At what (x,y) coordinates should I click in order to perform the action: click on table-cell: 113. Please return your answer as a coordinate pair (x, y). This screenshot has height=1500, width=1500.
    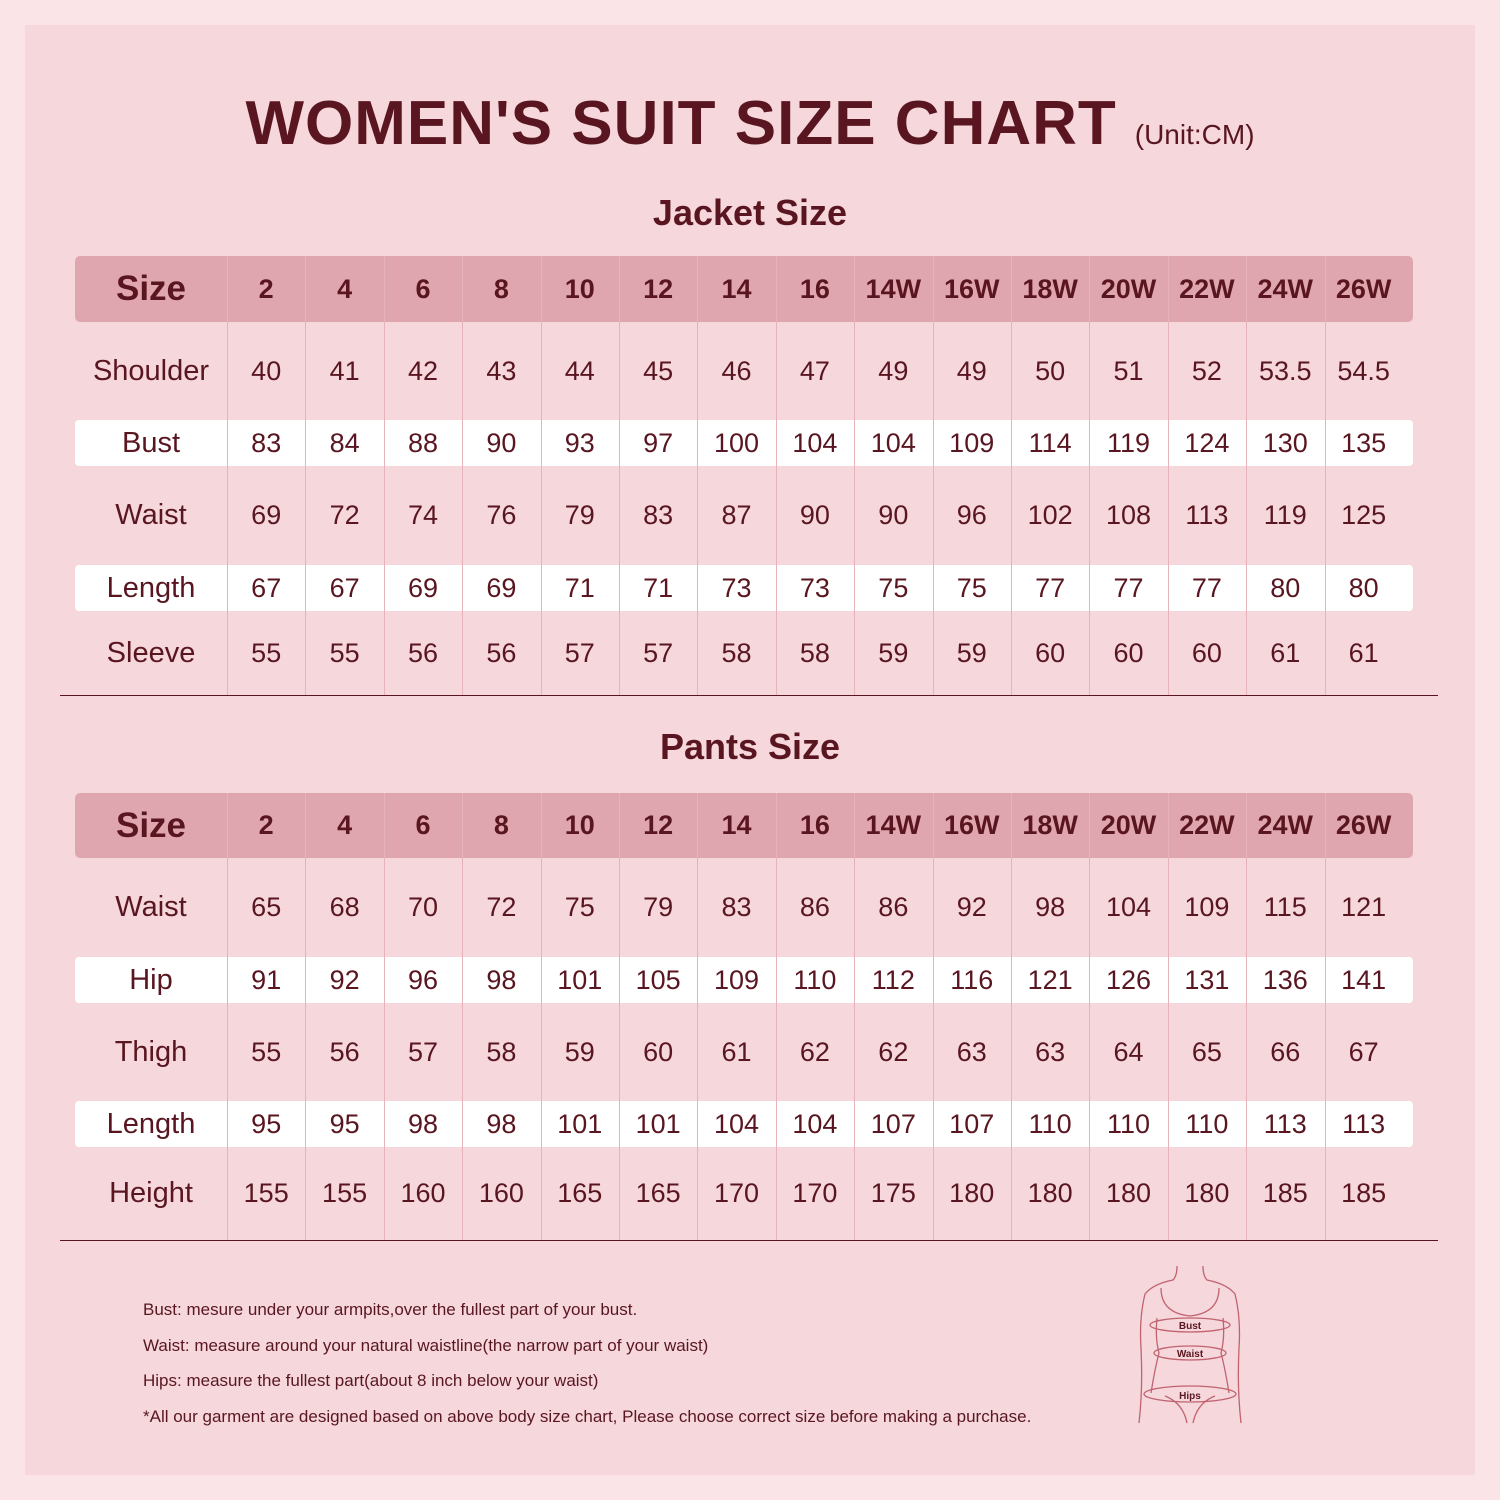
    Looking at the image, I should click on (1207, 515).